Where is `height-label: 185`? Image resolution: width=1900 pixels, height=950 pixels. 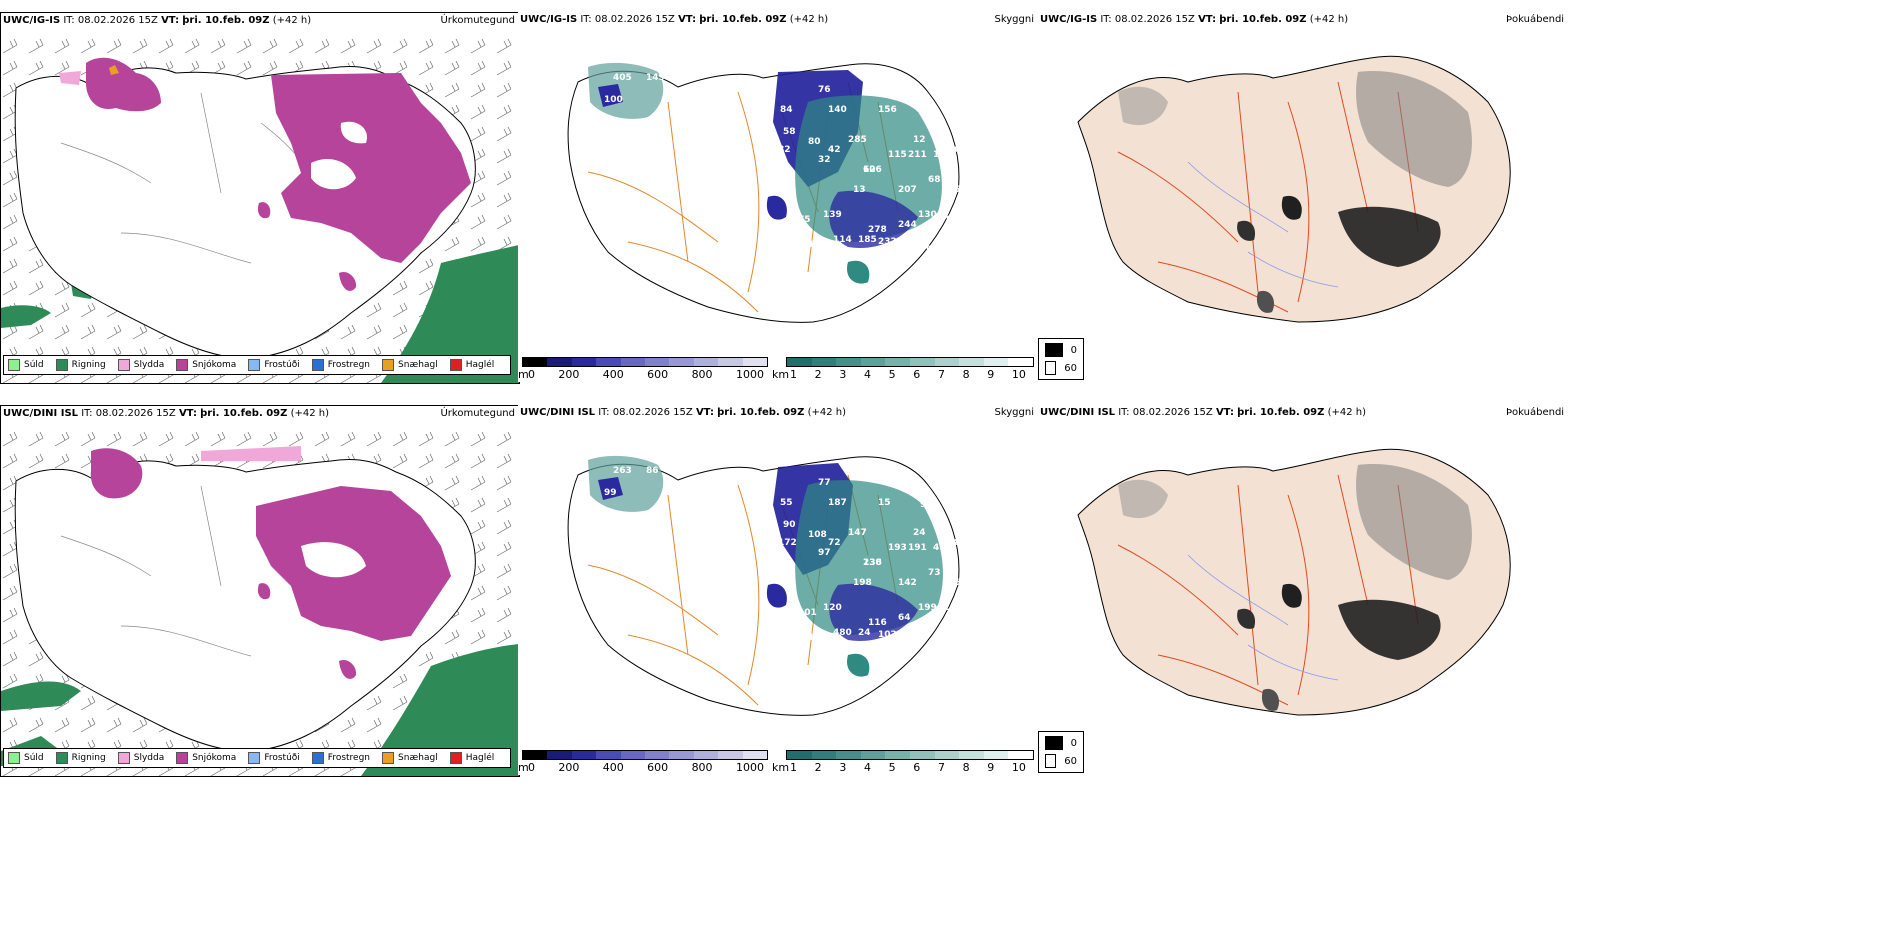
height-label: 185 is located at coordinates (867, 240).